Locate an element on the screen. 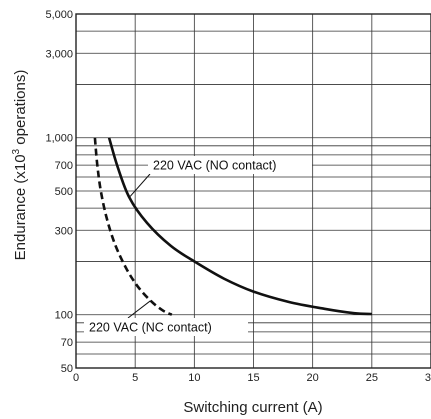 The height and width of the screenshot is (419, 431). y-tick-label: 700 is located at coordinates (64, 166).